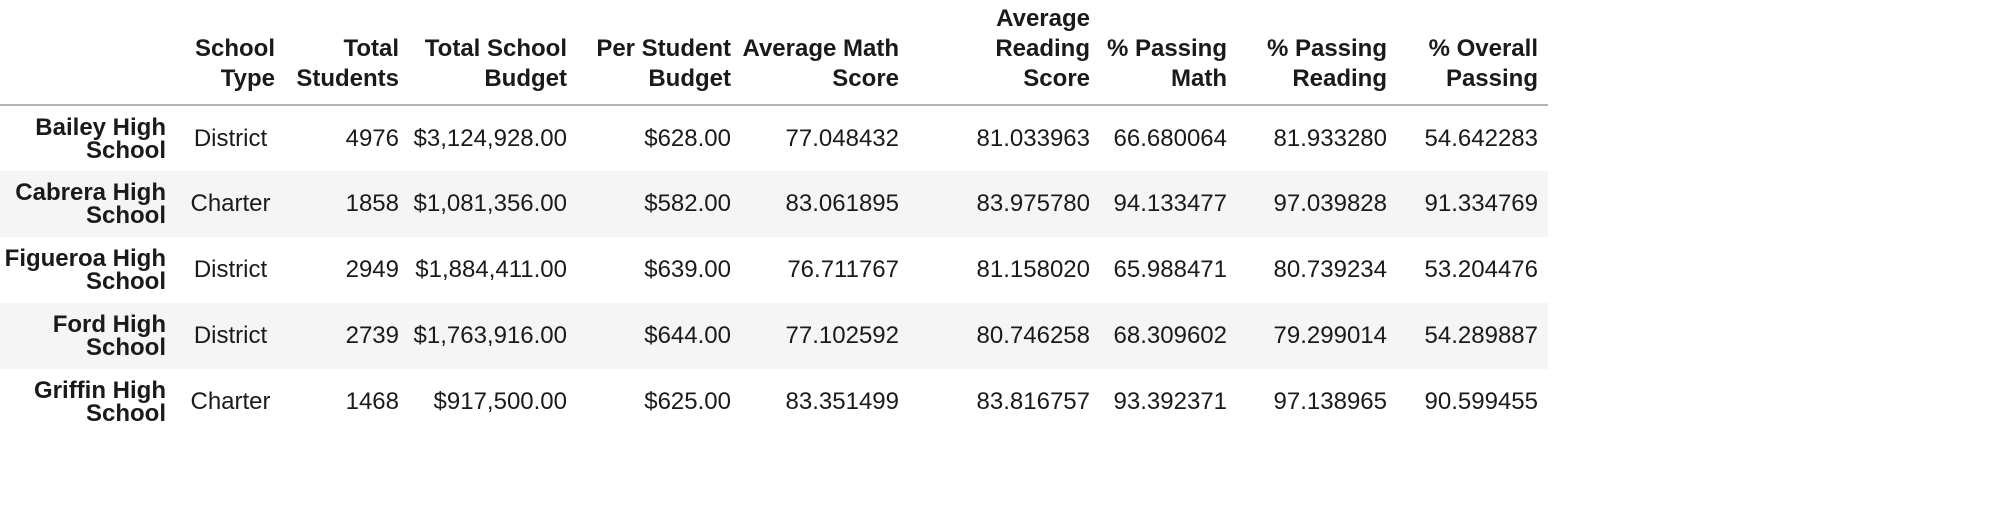 The height and width of the screenshot is (524, 2000). Describe the element at coordinates (234, 48) in the screenshot. I see `header-line: School` at that location.